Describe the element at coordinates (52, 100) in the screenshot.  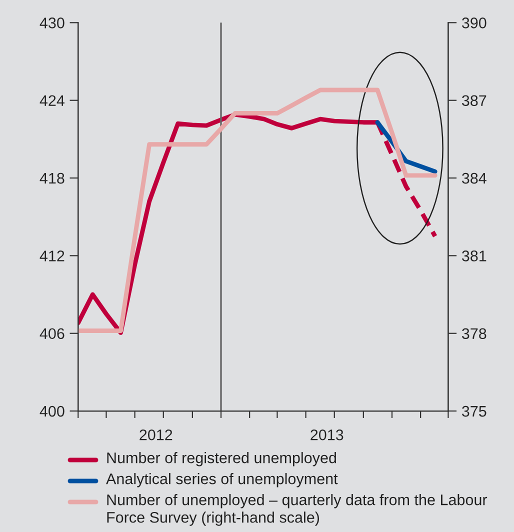
I see `y-tick-label: 424` at that location.